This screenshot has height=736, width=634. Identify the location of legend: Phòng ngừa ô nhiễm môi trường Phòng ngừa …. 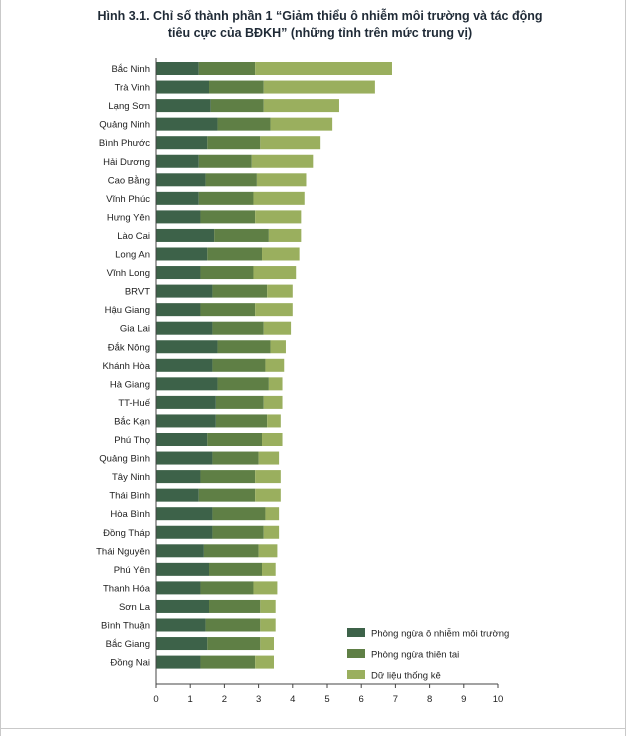
(428, 655).